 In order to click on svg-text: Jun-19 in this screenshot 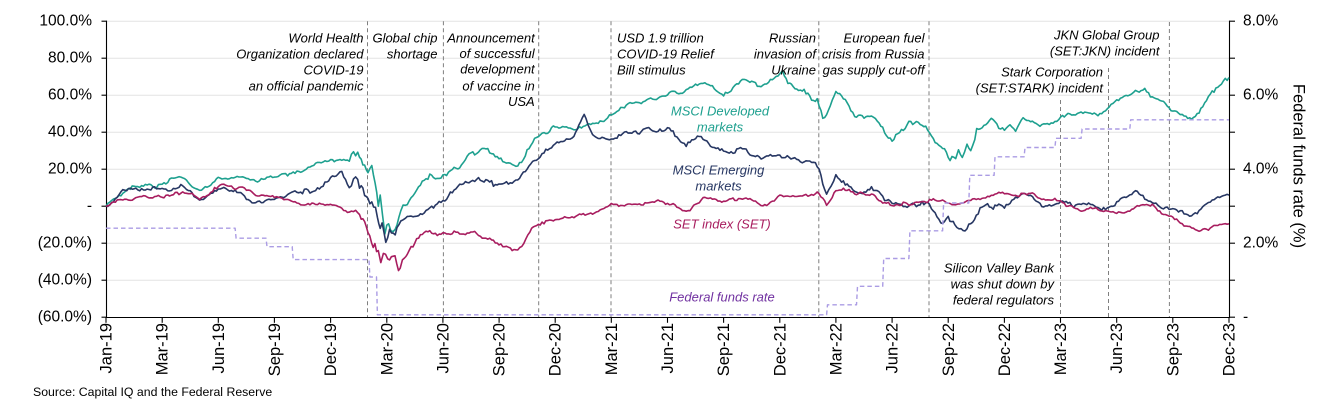, I will do `click(219, 348)`.